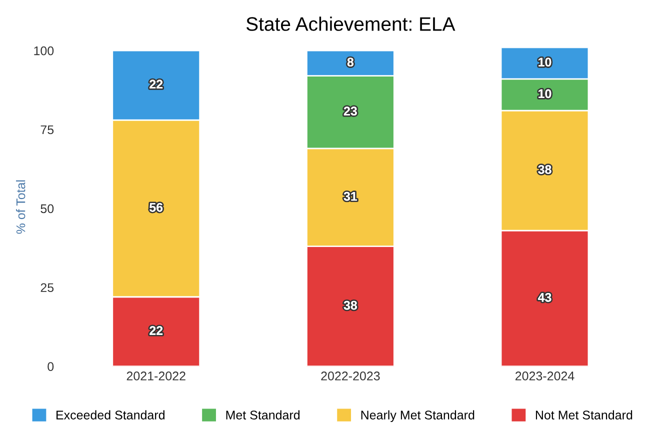  I want to click on y-tick-label: 50, so click(47, 209).